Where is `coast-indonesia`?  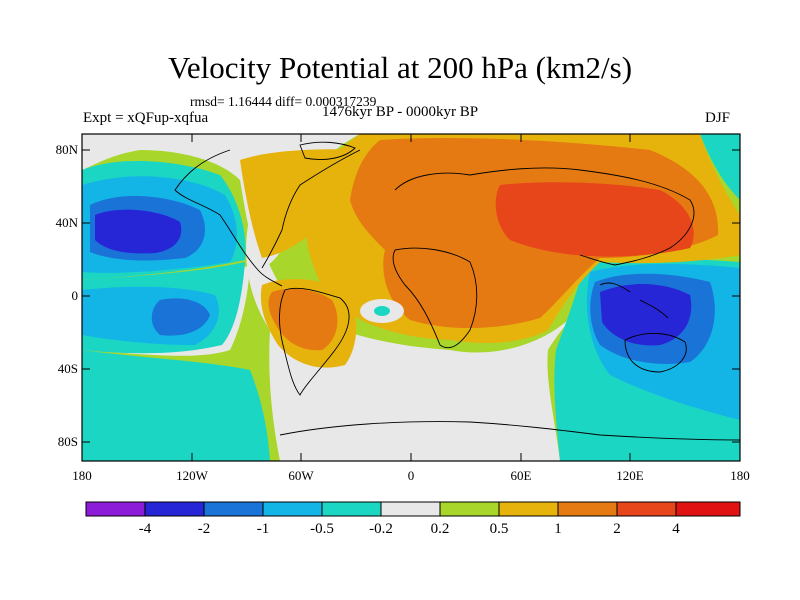 coast-indonesia is located at coordinates (634, 300).